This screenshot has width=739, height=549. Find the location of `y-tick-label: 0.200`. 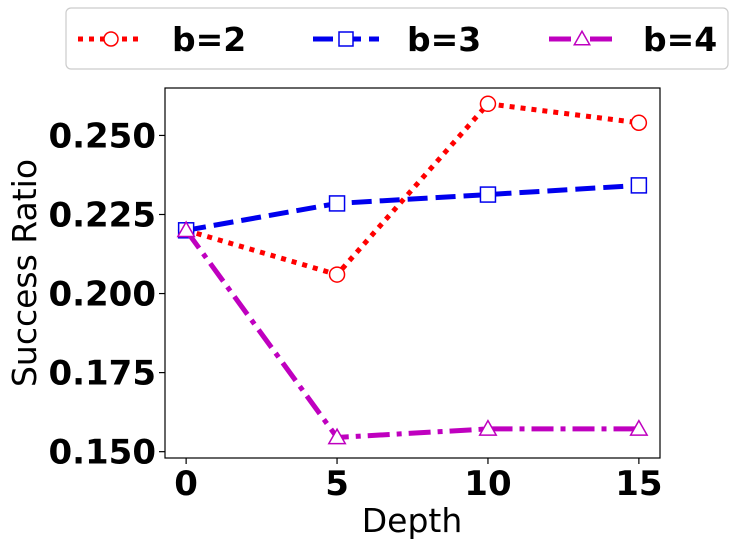

y-tick-label: 0.200 is located at coordinates (102, 295).